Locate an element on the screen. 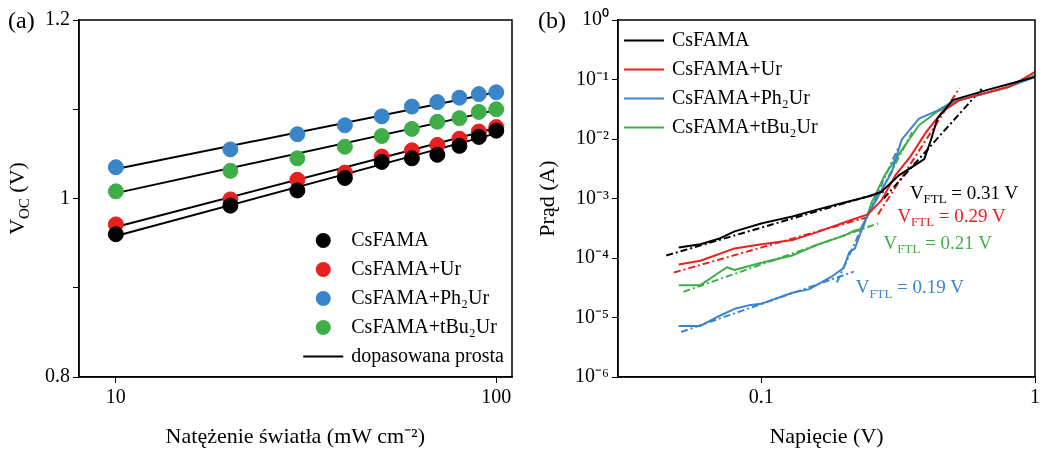 The height and width of the screenshot is (455, 1053). x-tick-label: 10 is located at coordinates (115, 396).